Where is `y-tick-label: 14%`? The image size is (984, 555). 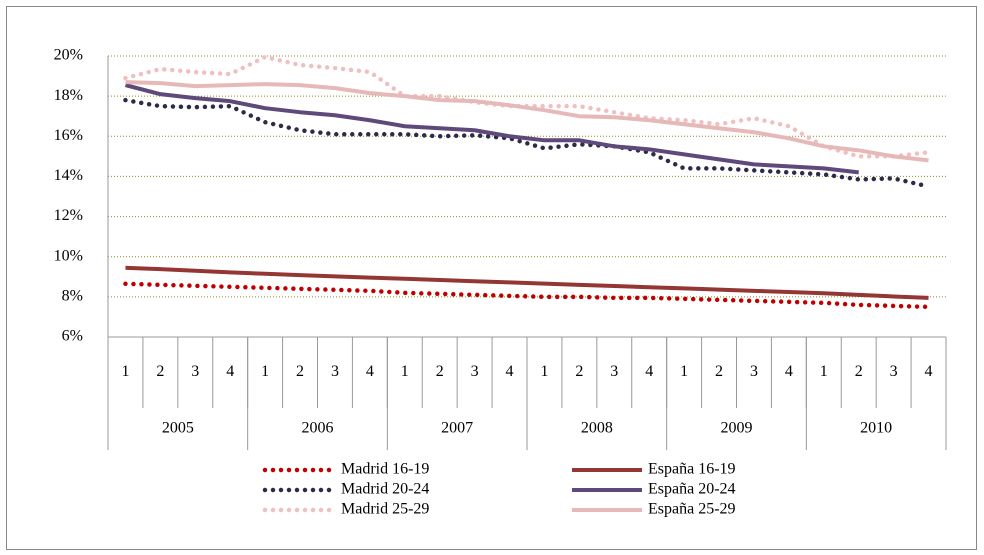
y-tick-label: 14% is located at coordinates (68, 175).